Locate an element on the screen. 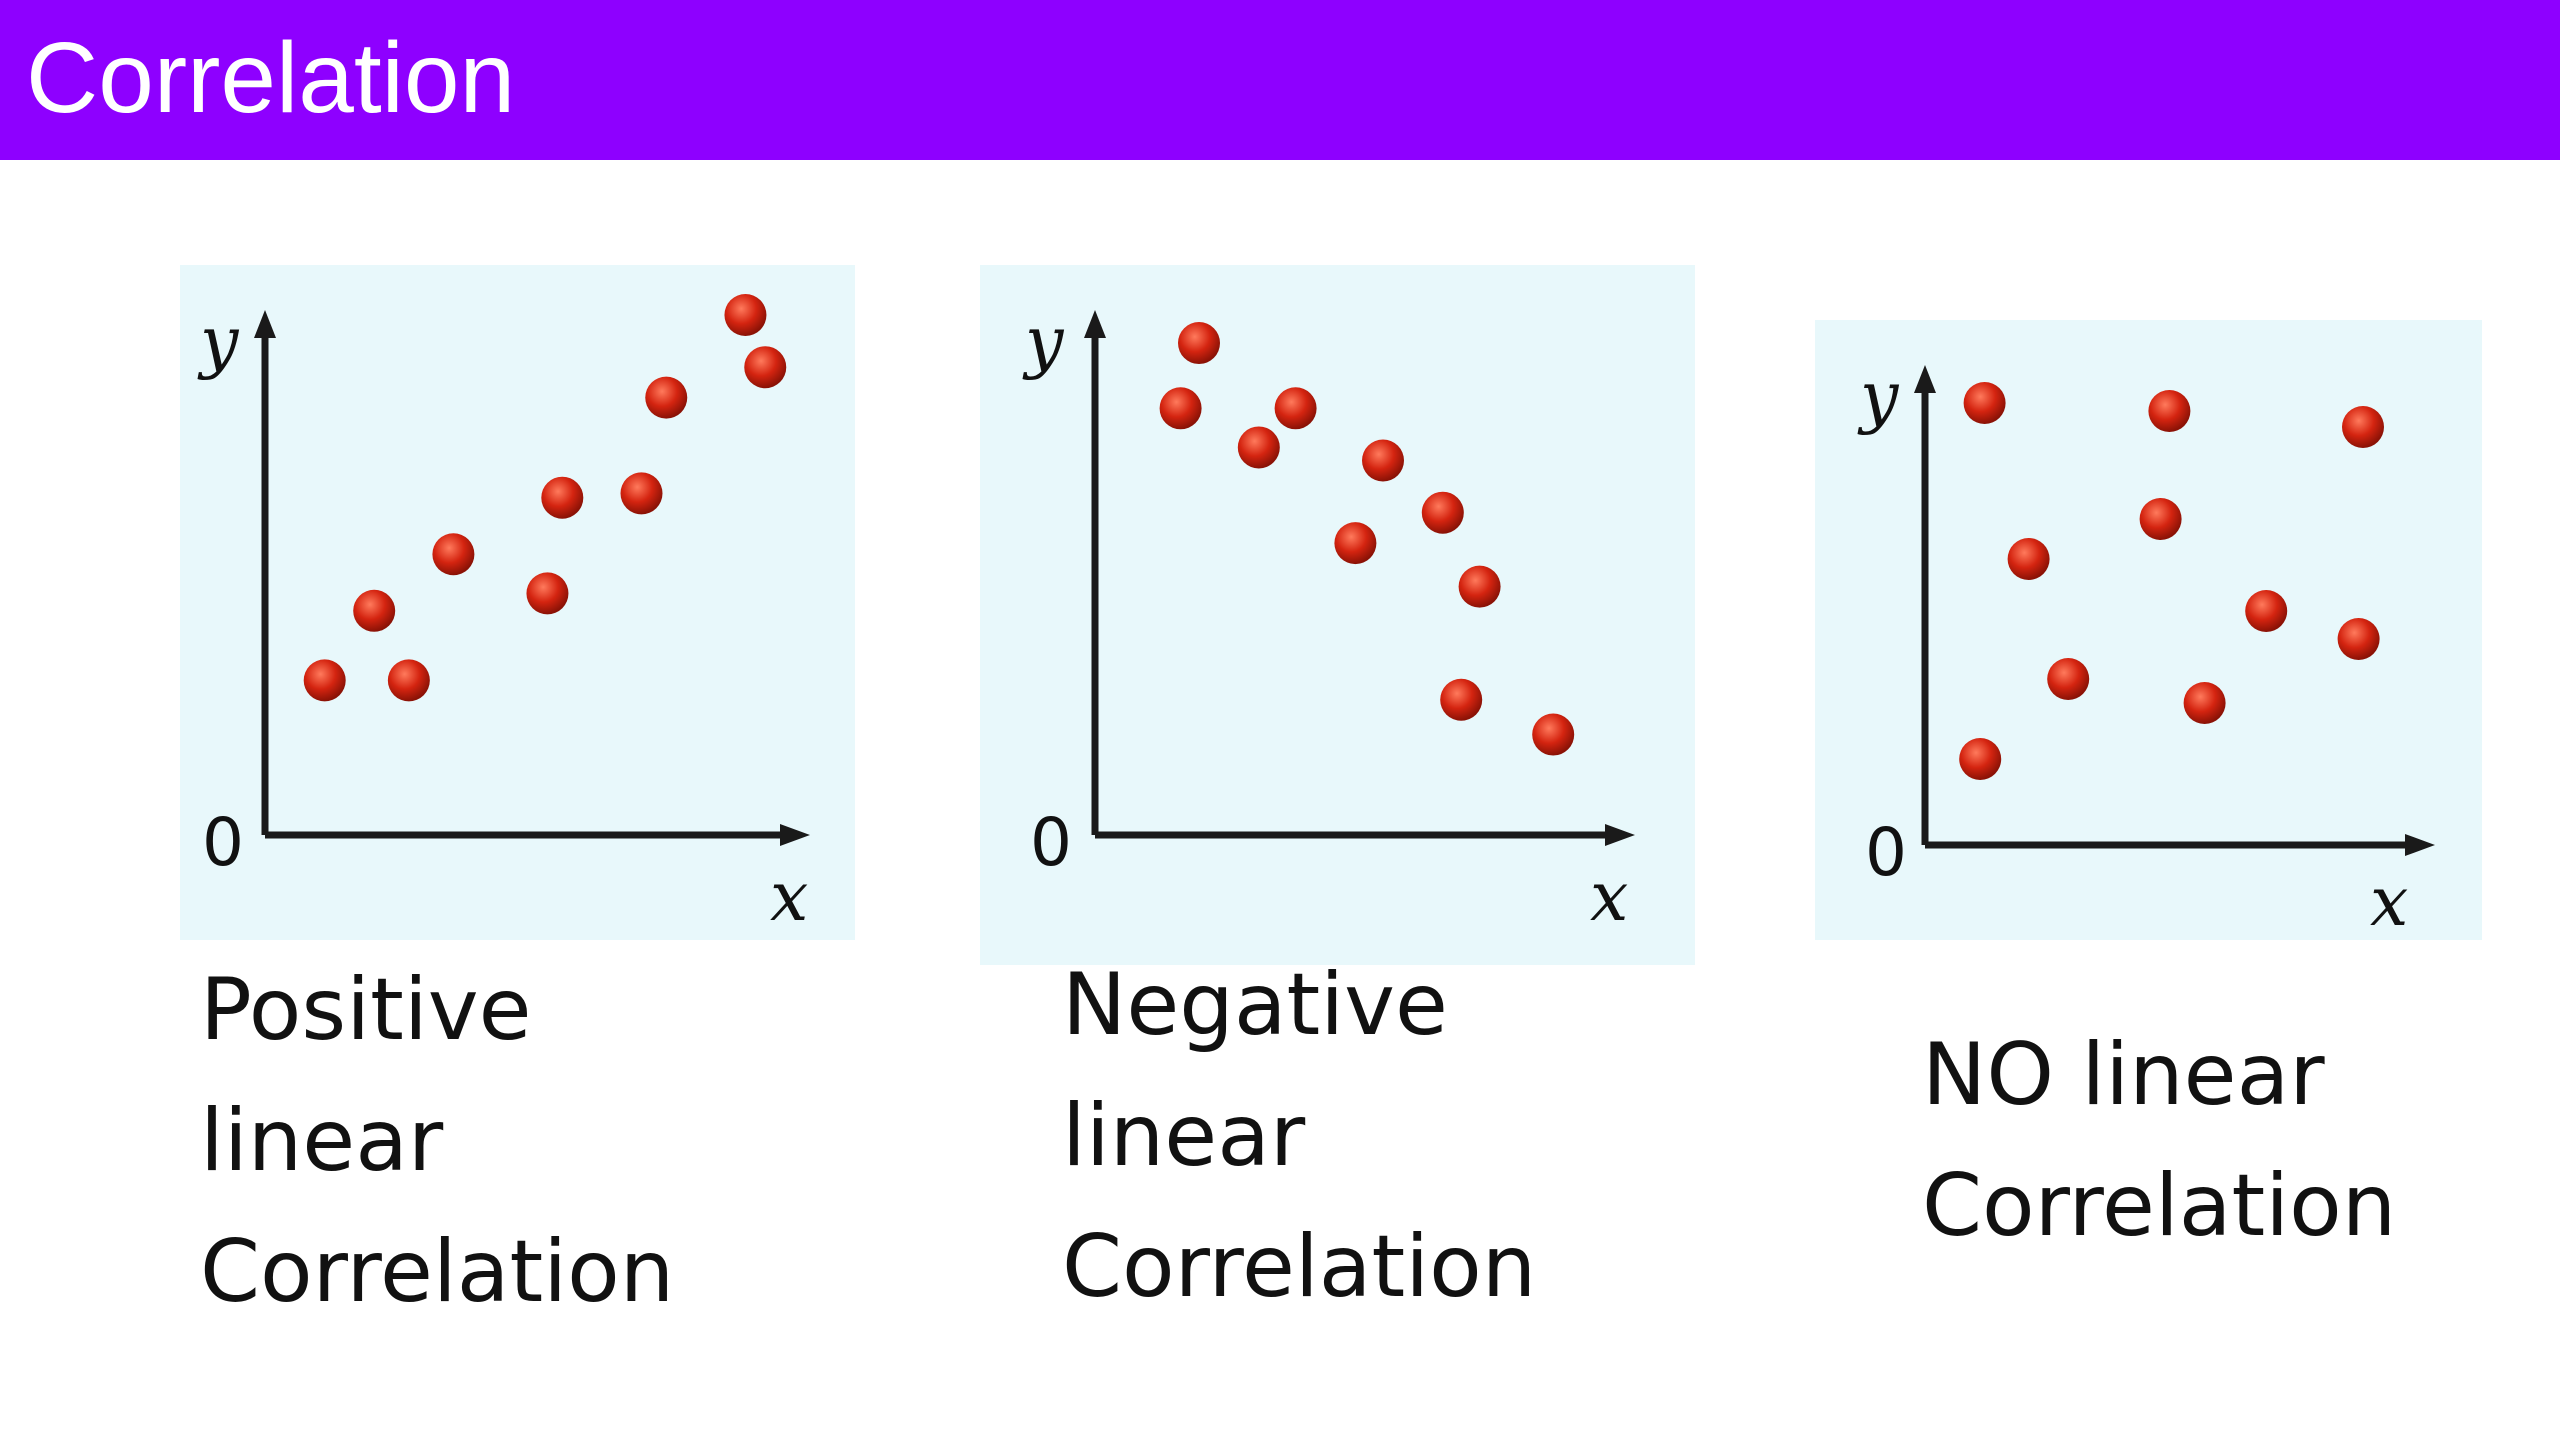 The width and height of the screenshot is (2560, 1440). caption-line: Positive is located at coordinates (366, 1010).